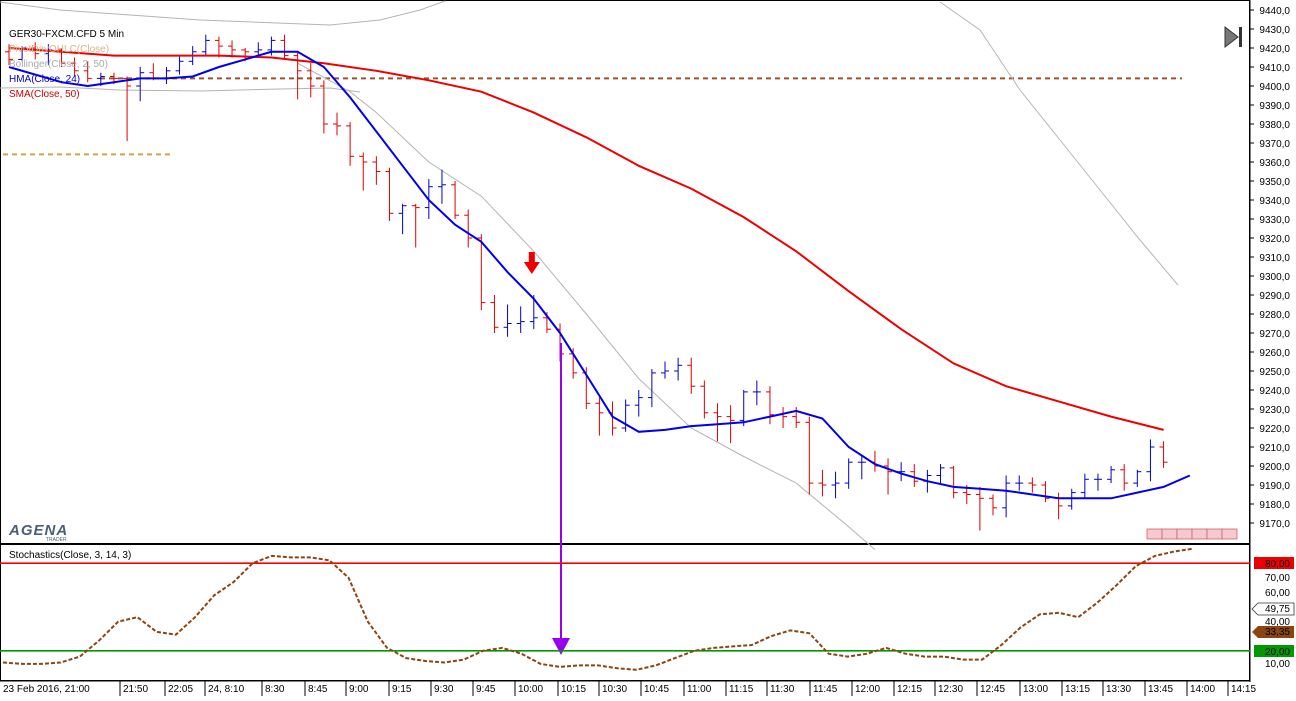 This screenshot has height=701, width=1296. What do you see at coordinates (56, 540) in the screenshot?
I see `logo-subtext: TRADER` at bounding box center [56, 540].